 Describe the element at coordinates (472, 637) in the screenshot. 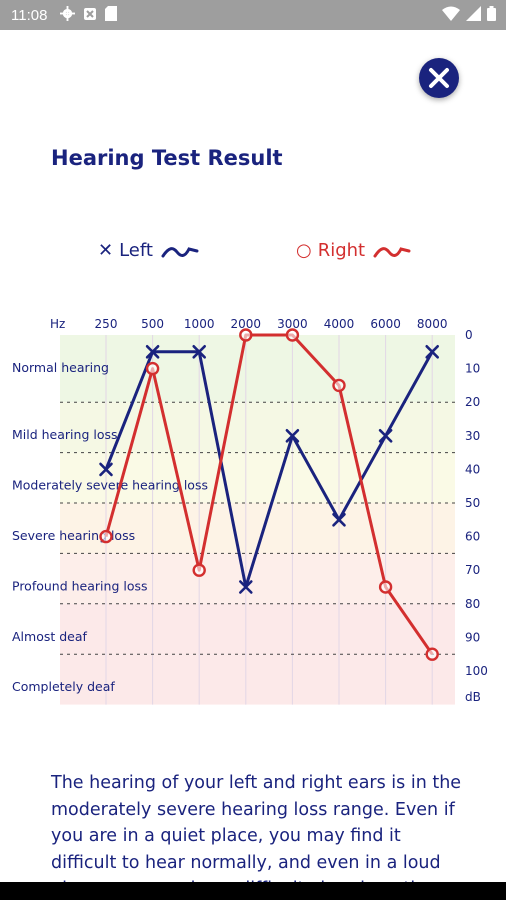

I see `y-tick-label: 90` at that location.